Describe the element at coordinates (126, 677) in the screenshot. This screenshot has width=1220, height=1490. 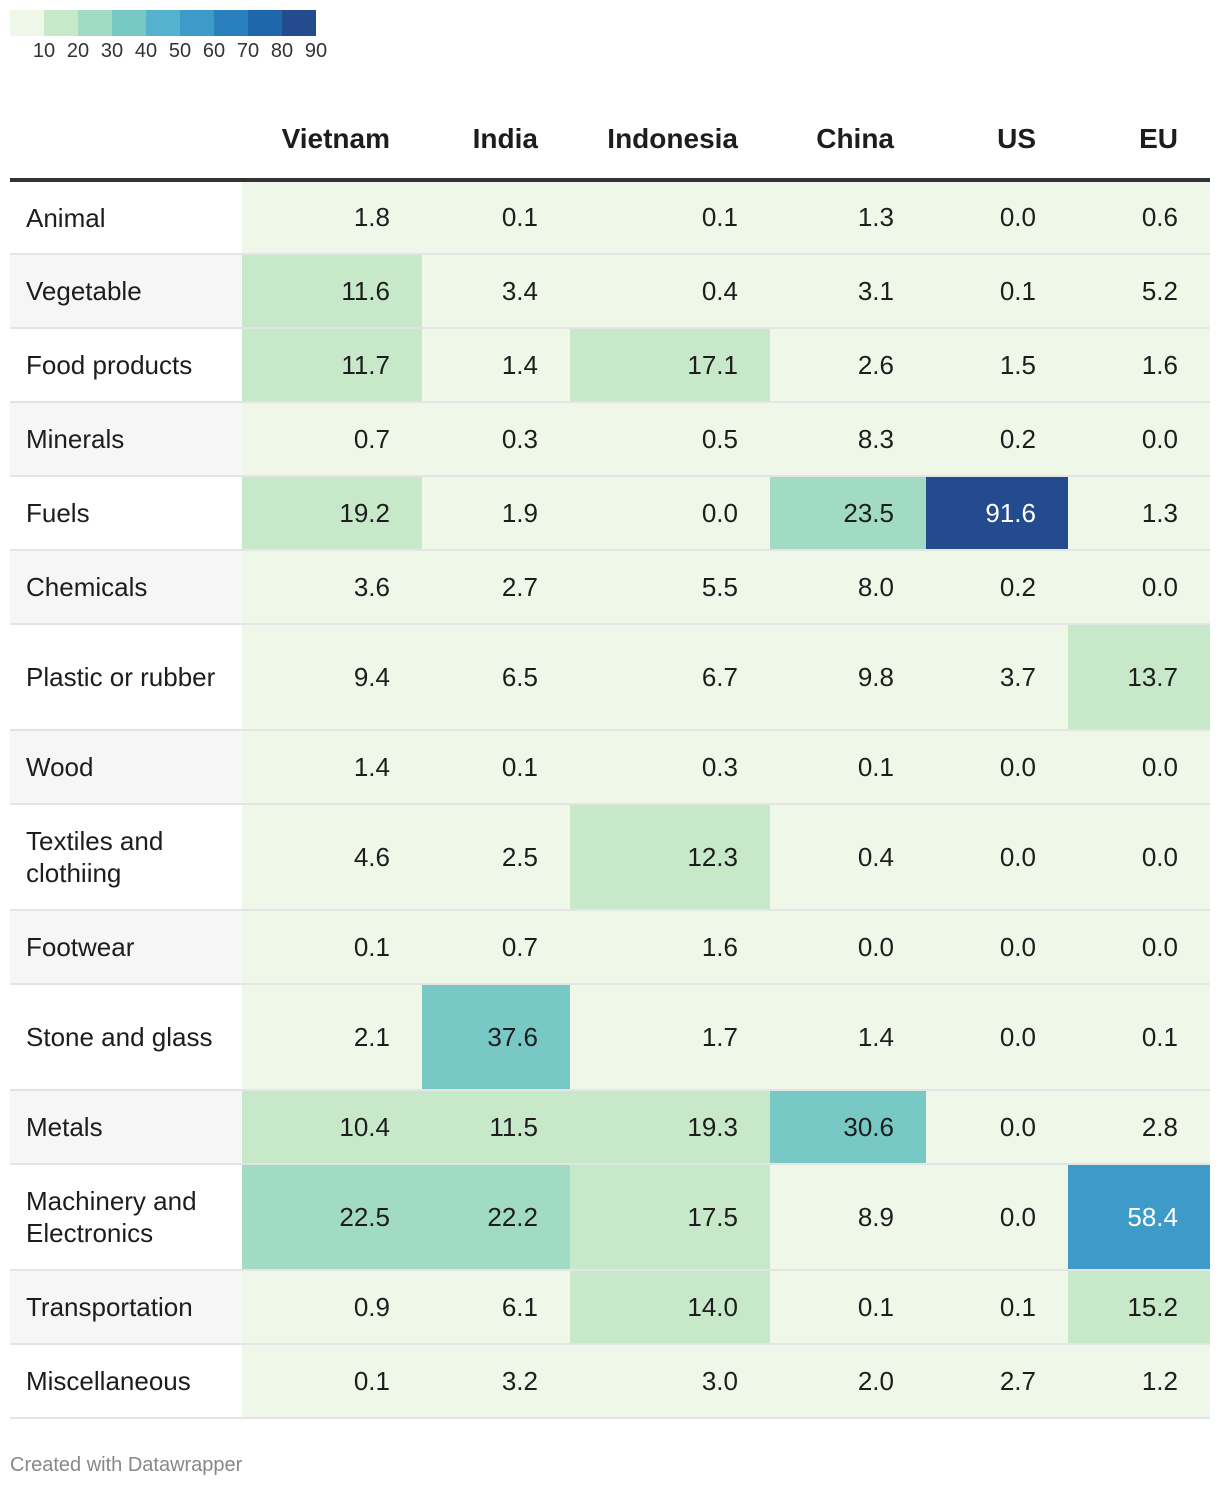
I see `row-label: Plastic or rubber` at that location.